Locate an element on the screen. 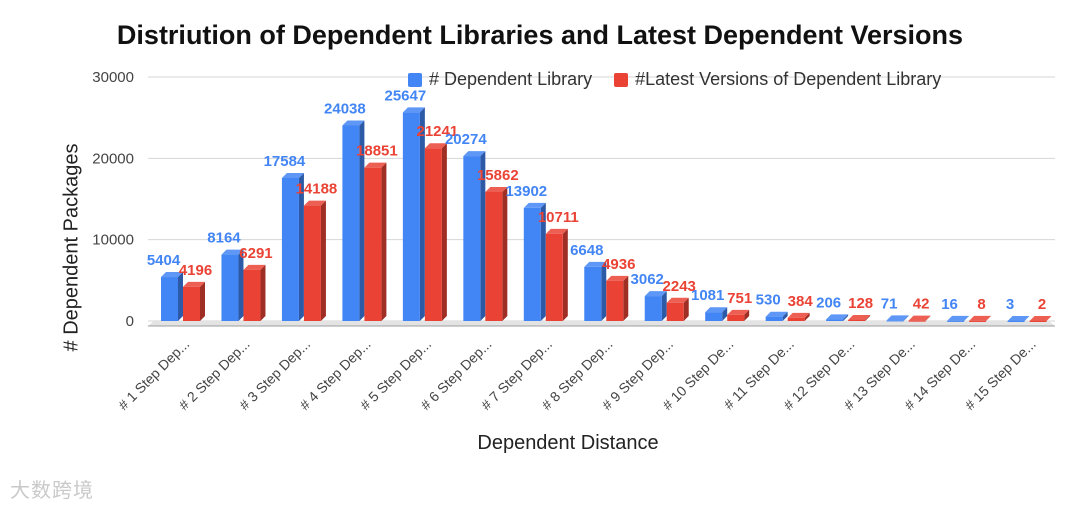  data-label: 128 is located at coordinates (860, 303).